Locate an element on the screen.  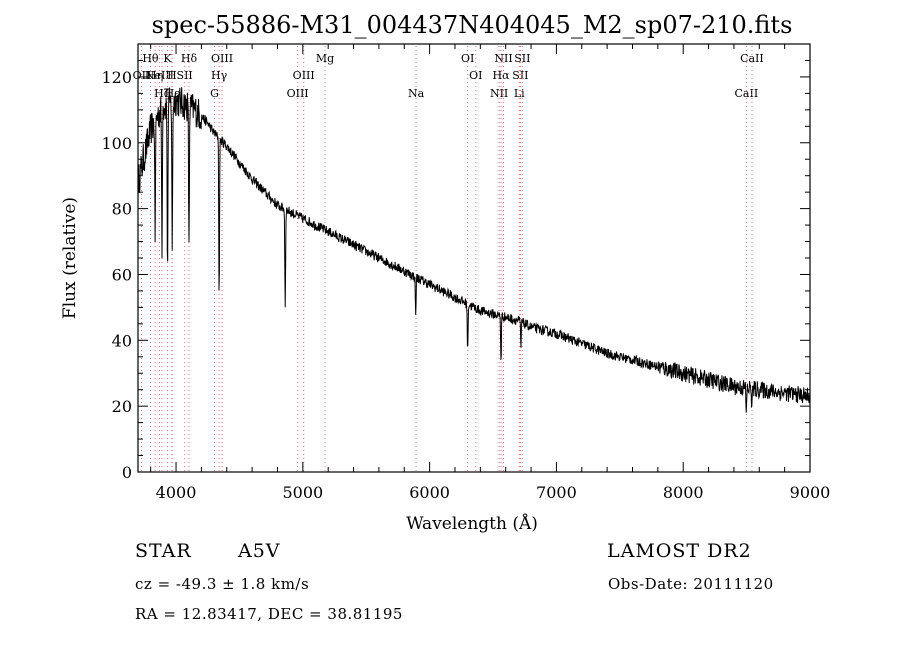
x-tick-label: 6000 is located at coordinates (429, 492).